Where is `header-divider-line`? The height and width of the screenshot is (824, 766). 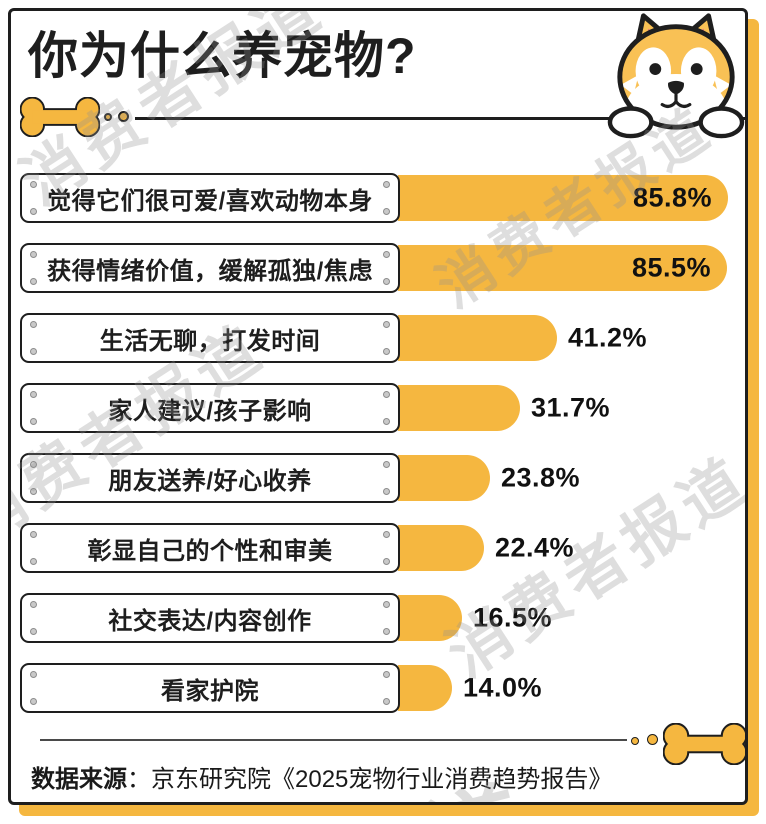
header-divider-line is located at coordinates (440, 118).